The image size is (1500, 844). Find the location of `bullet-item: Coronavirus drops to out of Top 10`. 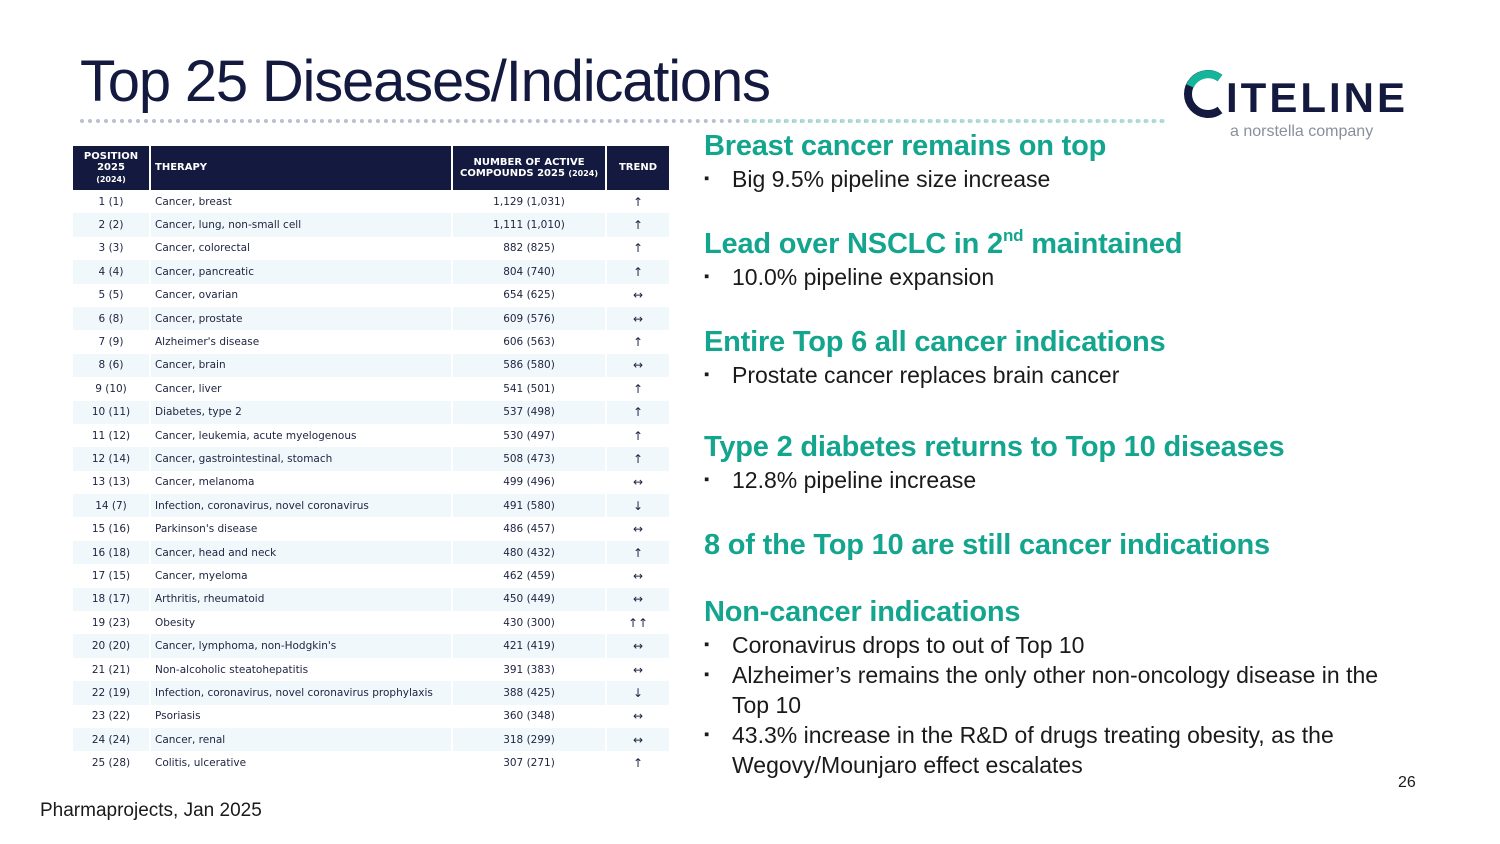

bullet-item: Coronavirus drops to out of Top 10 is located at coordinates (1044, 645).